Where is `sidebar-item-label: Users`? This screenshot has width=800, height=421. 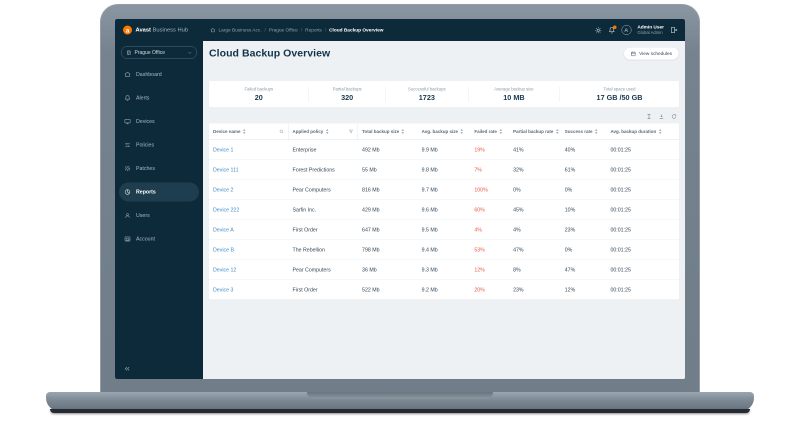 sidebar-item-label: Users is located at coordinates (143, 215).